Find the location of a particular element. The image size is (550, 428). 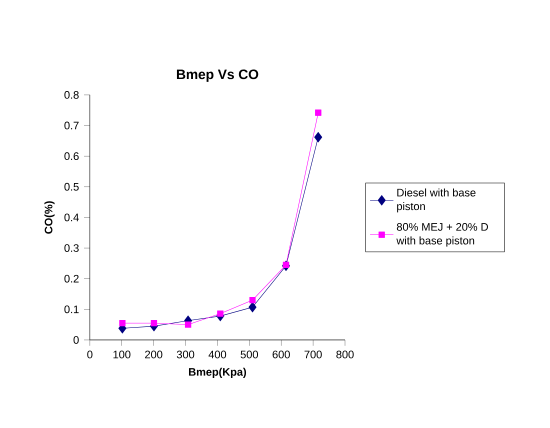

y-tick-label: 0 is located at coordinates (76, 340).